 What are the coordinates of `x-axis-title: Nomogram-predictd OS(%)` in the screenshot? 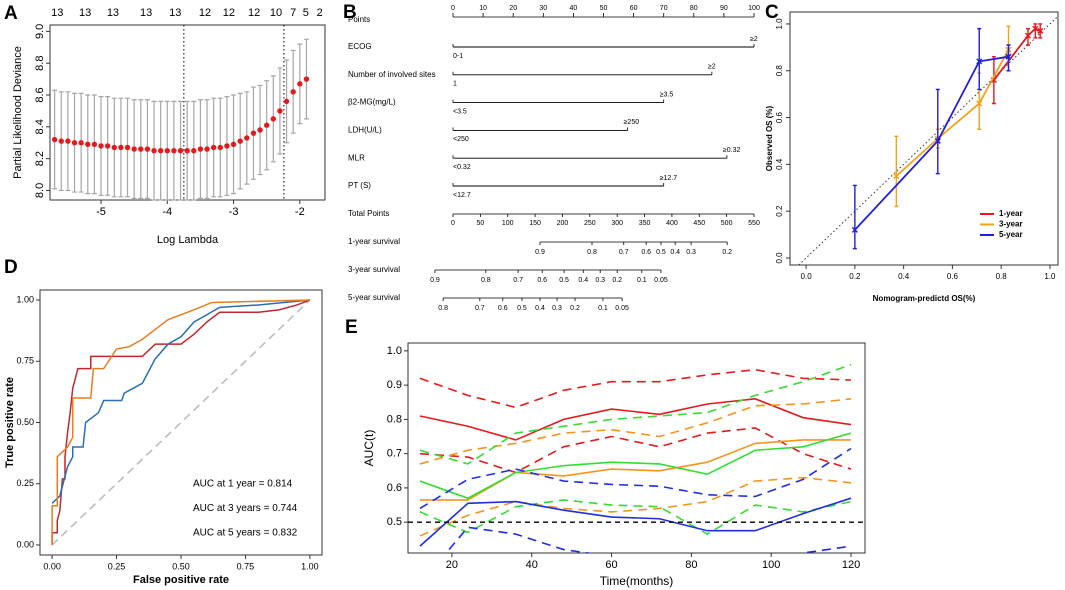 It's located at (924, 298).